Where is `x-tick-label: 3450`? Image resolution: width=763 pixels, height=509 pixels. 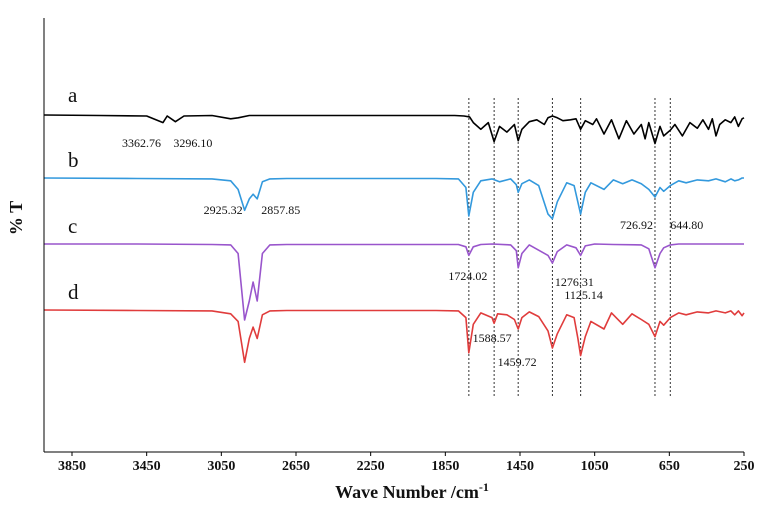
x-tick-label: 3450 is located at coordinates (147, 466).